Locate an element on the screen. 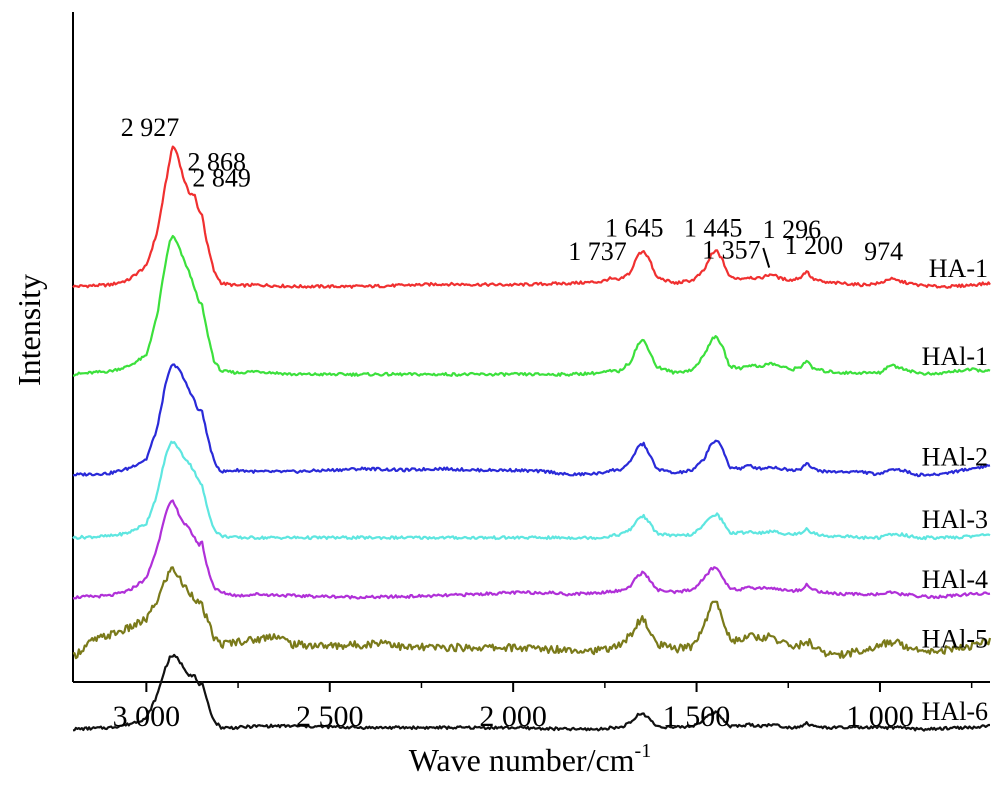 The image size is (1000, 803). peak-label-4: 1 645 is located at coordinates (634, 228).